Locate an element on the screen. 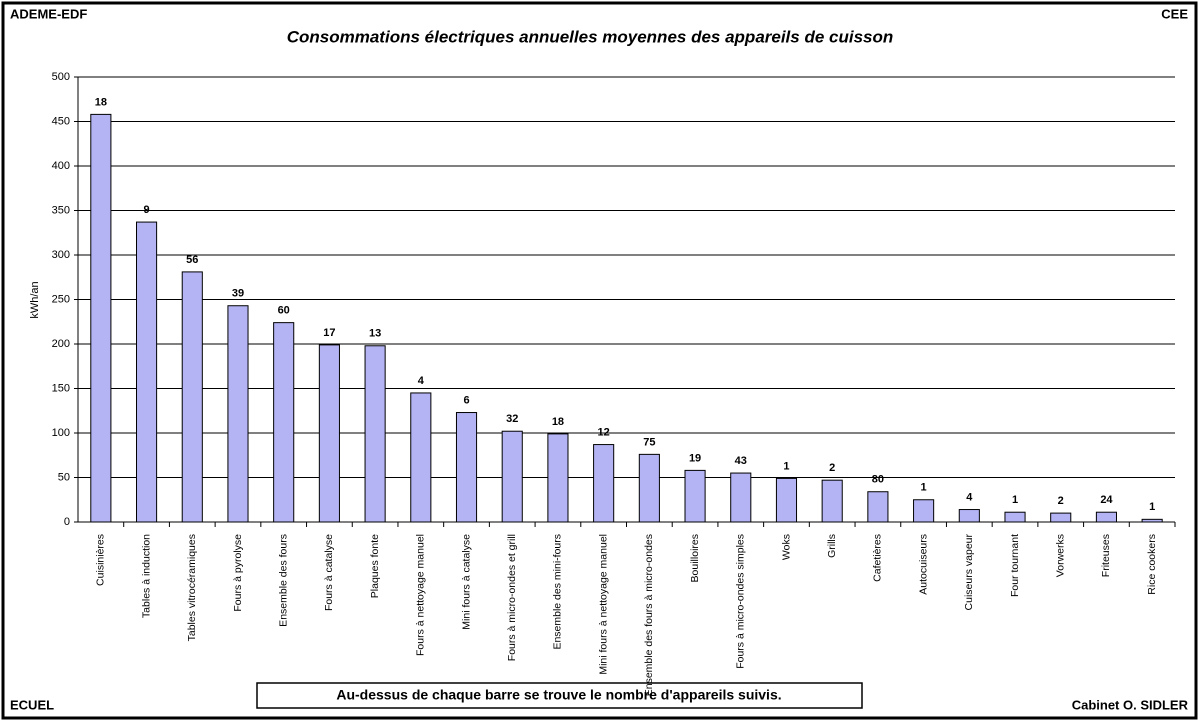  appliance-count: 43 is located at coordinates (741, 461).